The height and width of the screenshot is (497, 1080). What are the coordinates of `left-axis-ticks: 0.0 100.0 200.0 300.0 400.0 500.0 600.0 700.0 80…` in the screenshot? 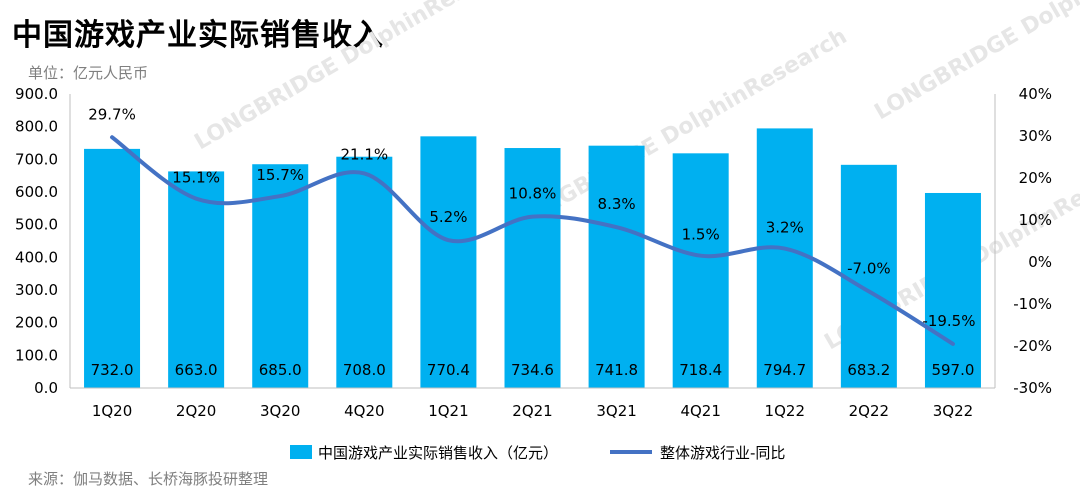 It's located at (36, 241).